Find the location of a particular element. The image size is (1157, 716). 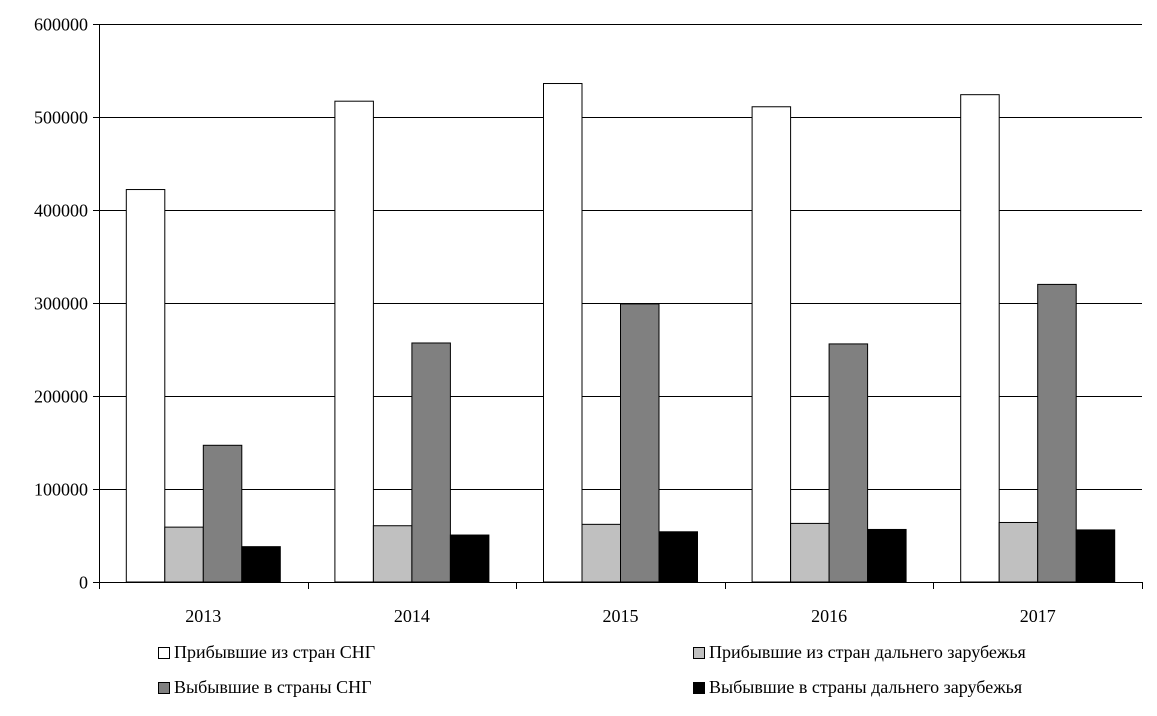

y-tick-label: 0 is located at coordinates (83, 583).